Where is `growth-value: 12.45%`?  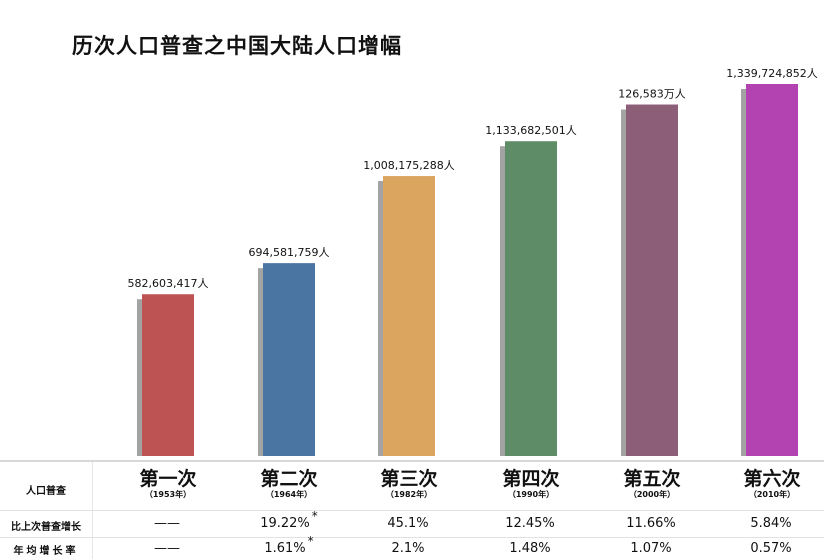 growth-value: 12.45% is located at coordinates (530, 523).